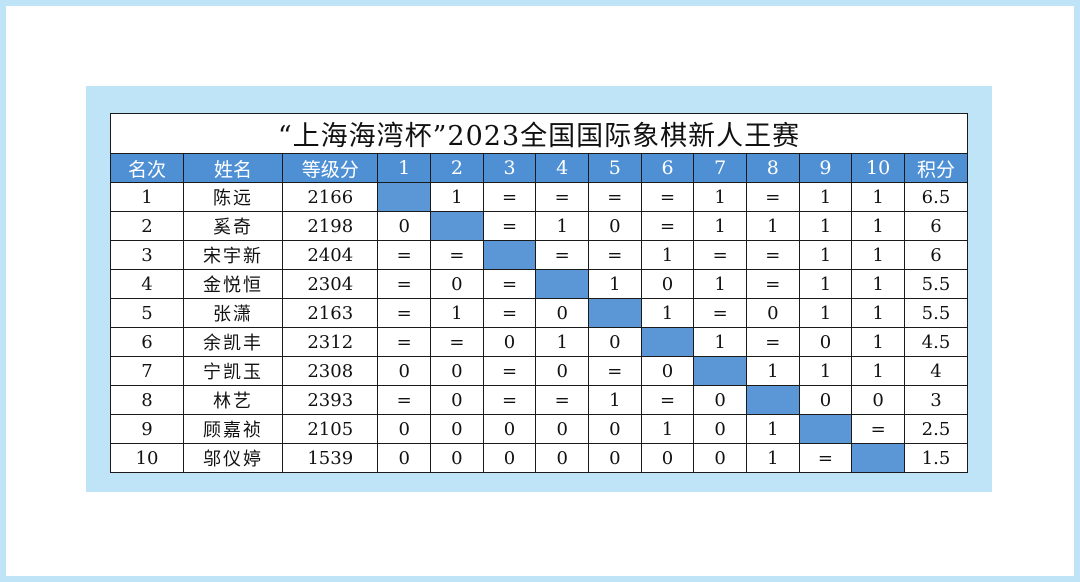 The width and height of the screenshot is (1080, 582). Describe the element at coordinates (615, 168) in the screenshot. I see `header-opponent-5: 5` at that location.